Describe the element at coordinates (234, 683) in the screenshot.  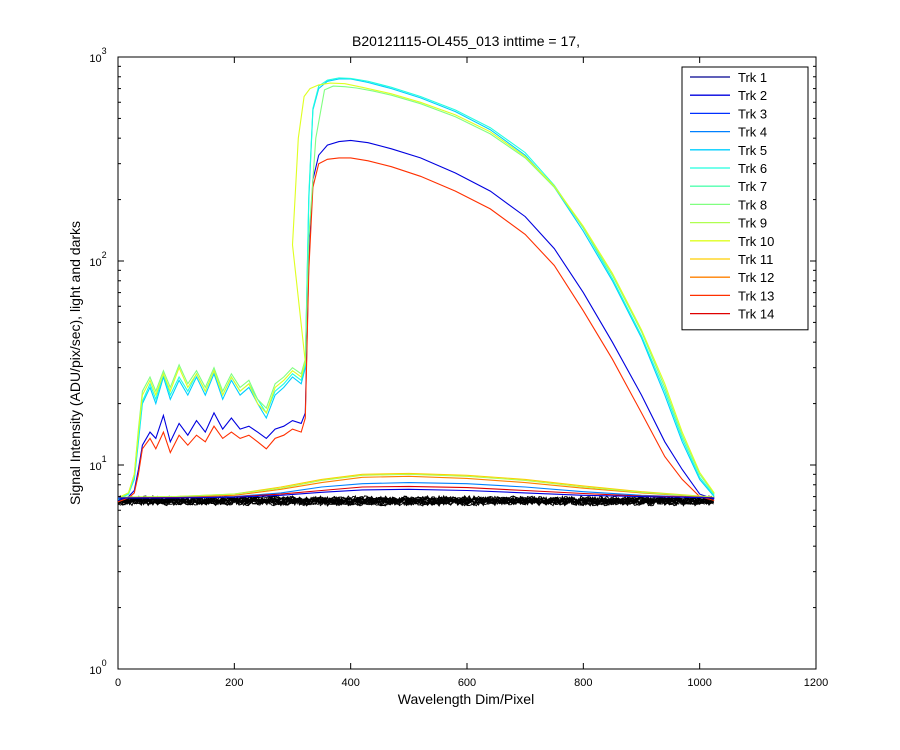
I see `x-tick-label: 200` at that location.